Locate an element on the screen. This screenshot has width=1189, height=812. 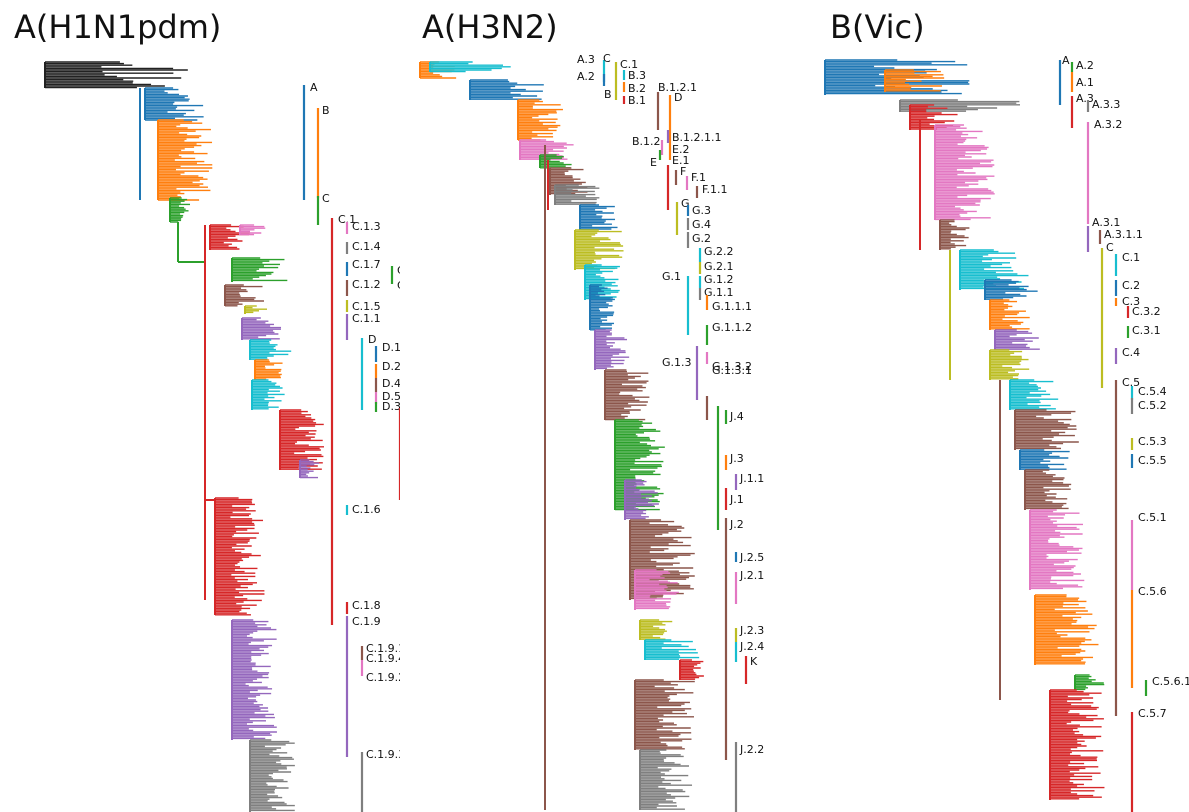
label-J3: J.3 is located at coordinates (736, 458).